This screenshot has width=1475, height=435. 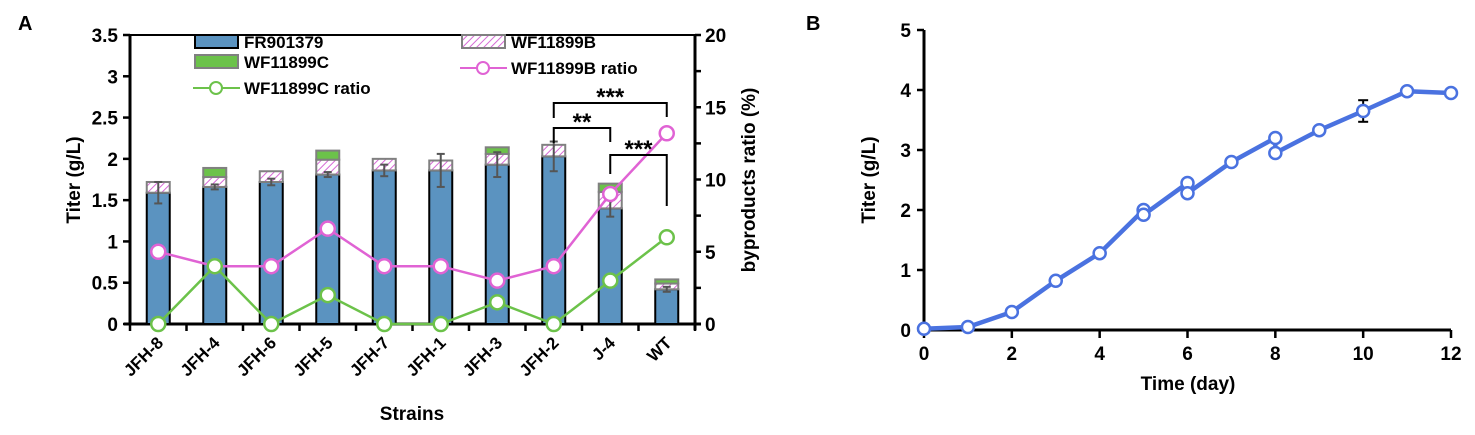 What do you see at coordinates (256, 356) in the screenshot?
I see `x-tick-label: JFH-6` at bounding box center [256, 356].